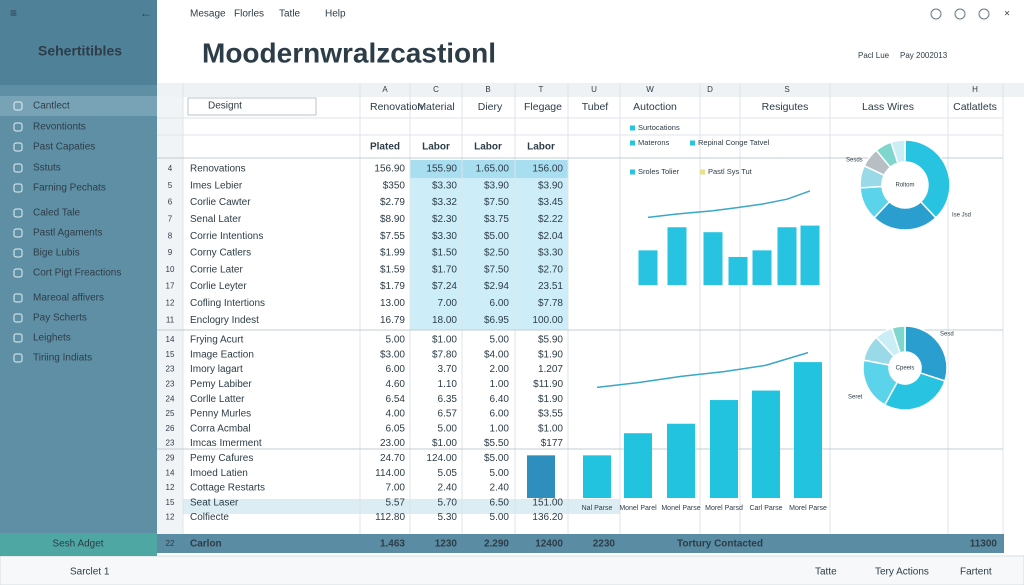 This screenshot has width=1024, height=585. Describe the element at coordinates (924, 55) in the screenshot. I see `header-action: Pay 2002013` at that location.